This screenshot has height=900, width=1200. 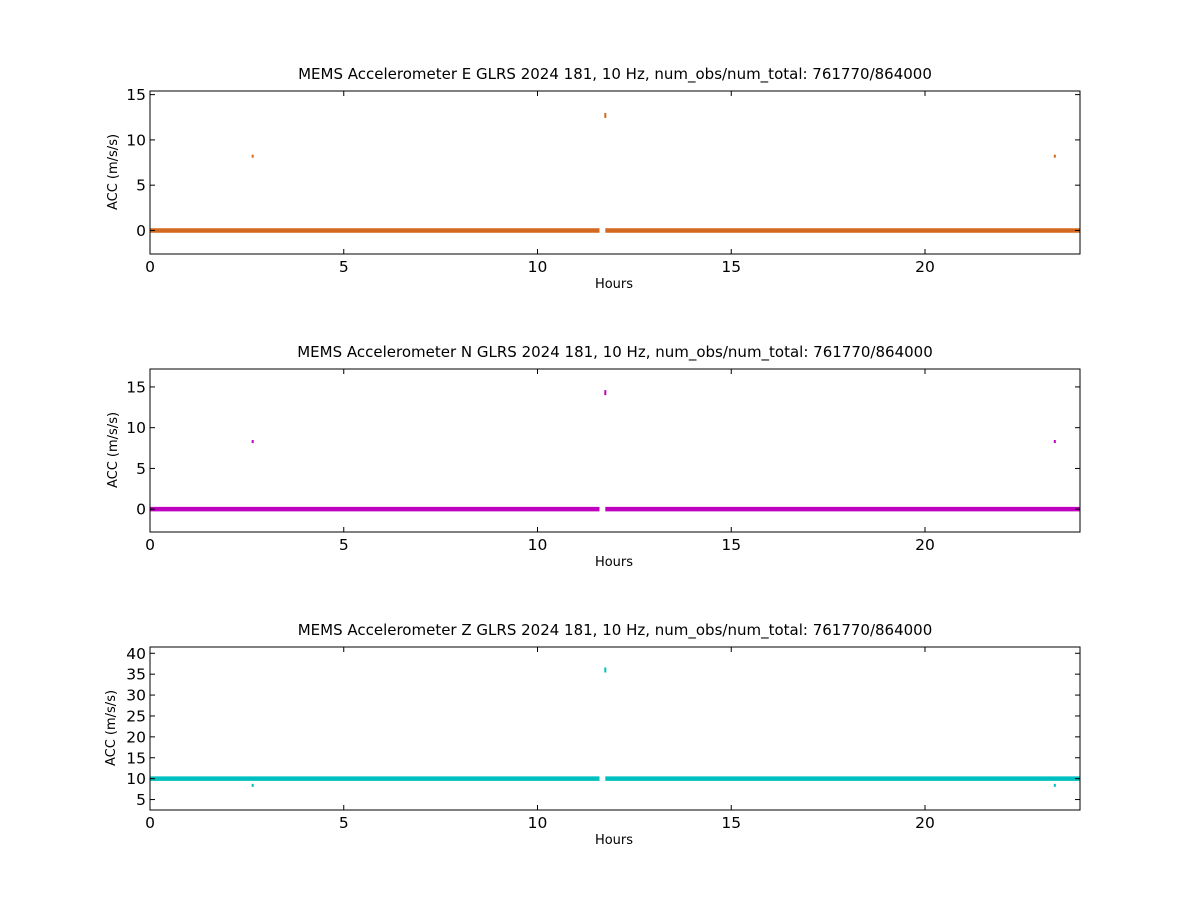 What do you see at coordinates (136, 675) in the screenshot?
I see `y-tick-label: 35` at bounding box center [136, 675].